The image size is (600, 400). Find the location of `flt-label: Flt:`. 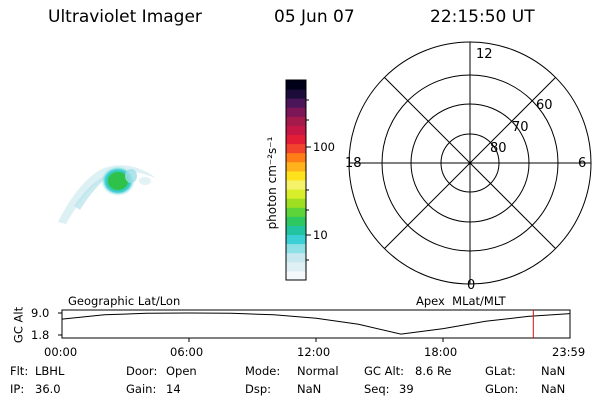

flt-label: Flt: is located at coordinates (19, 371).